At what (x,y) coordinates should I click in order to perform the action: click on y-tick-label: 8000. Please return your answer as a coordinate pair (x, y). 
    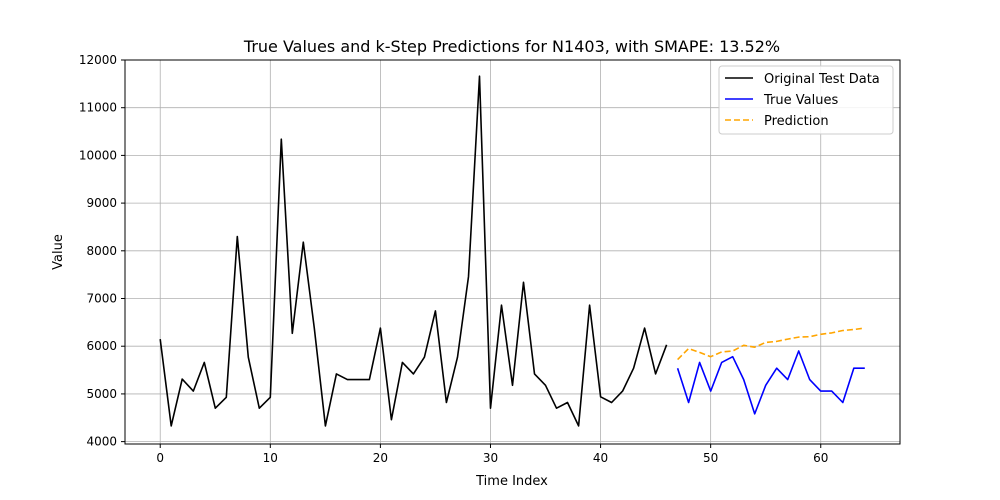
    Looking at the image, I should click on (101, 251).